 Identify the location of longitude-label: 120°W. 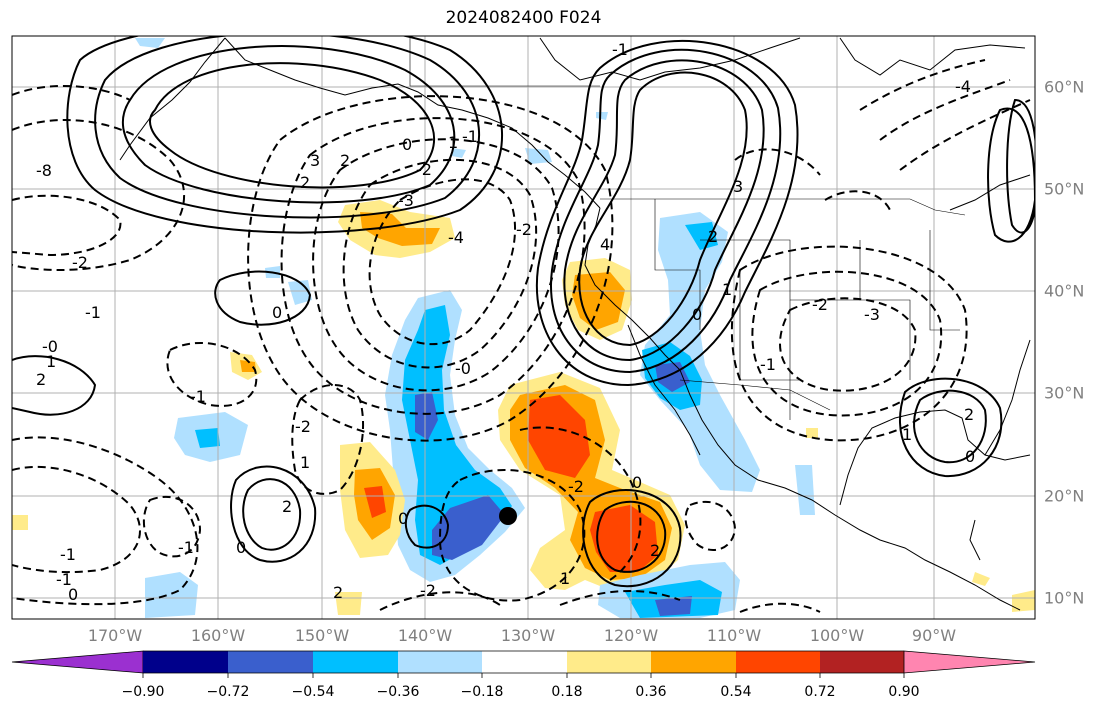
(631, 635).